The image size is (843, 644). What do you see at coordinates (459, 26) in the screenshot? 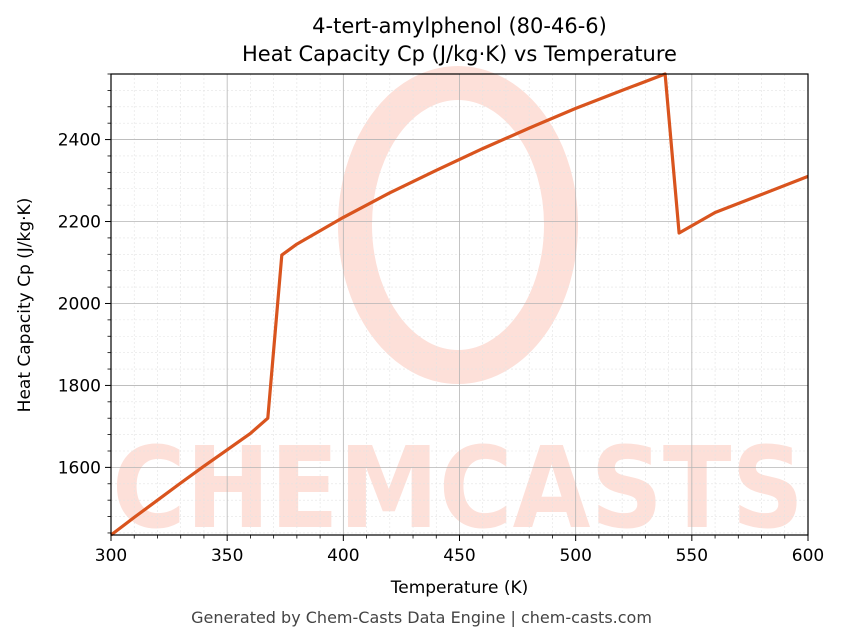
I see `chart-title: 4-tert-amylphenol (80-46-6)` at bounding box center [459, 26].